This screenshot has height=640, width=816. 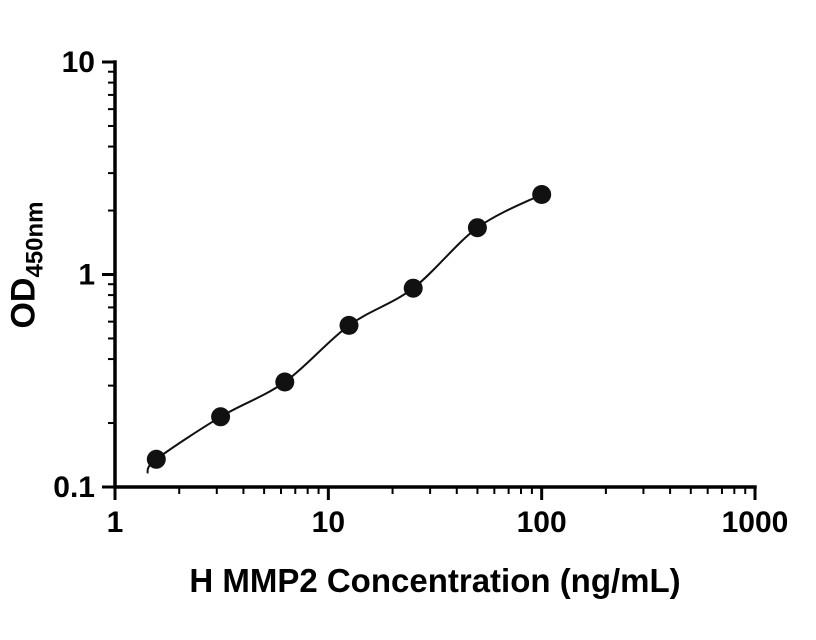 What do you see at coordinates (328, 522) in the screenshot?
I see `x-tick-label: 10` at bounding box center [328, 522].